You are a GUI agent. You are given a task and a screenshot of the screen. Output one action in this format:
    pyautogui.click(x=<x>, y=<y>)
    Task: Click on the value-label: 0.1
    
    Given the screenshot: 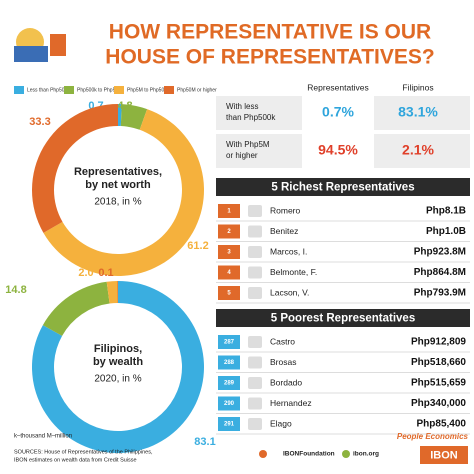 What is the action you would take?
    pyautogui.click(x=105, y=273)
    